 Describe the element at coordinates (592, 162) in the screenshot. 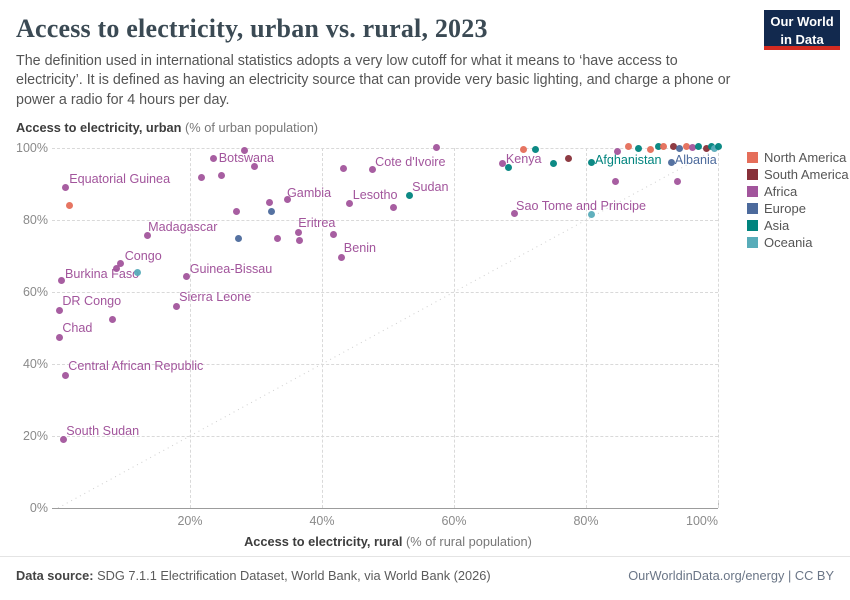

I see `point-afghanistan` at that location.